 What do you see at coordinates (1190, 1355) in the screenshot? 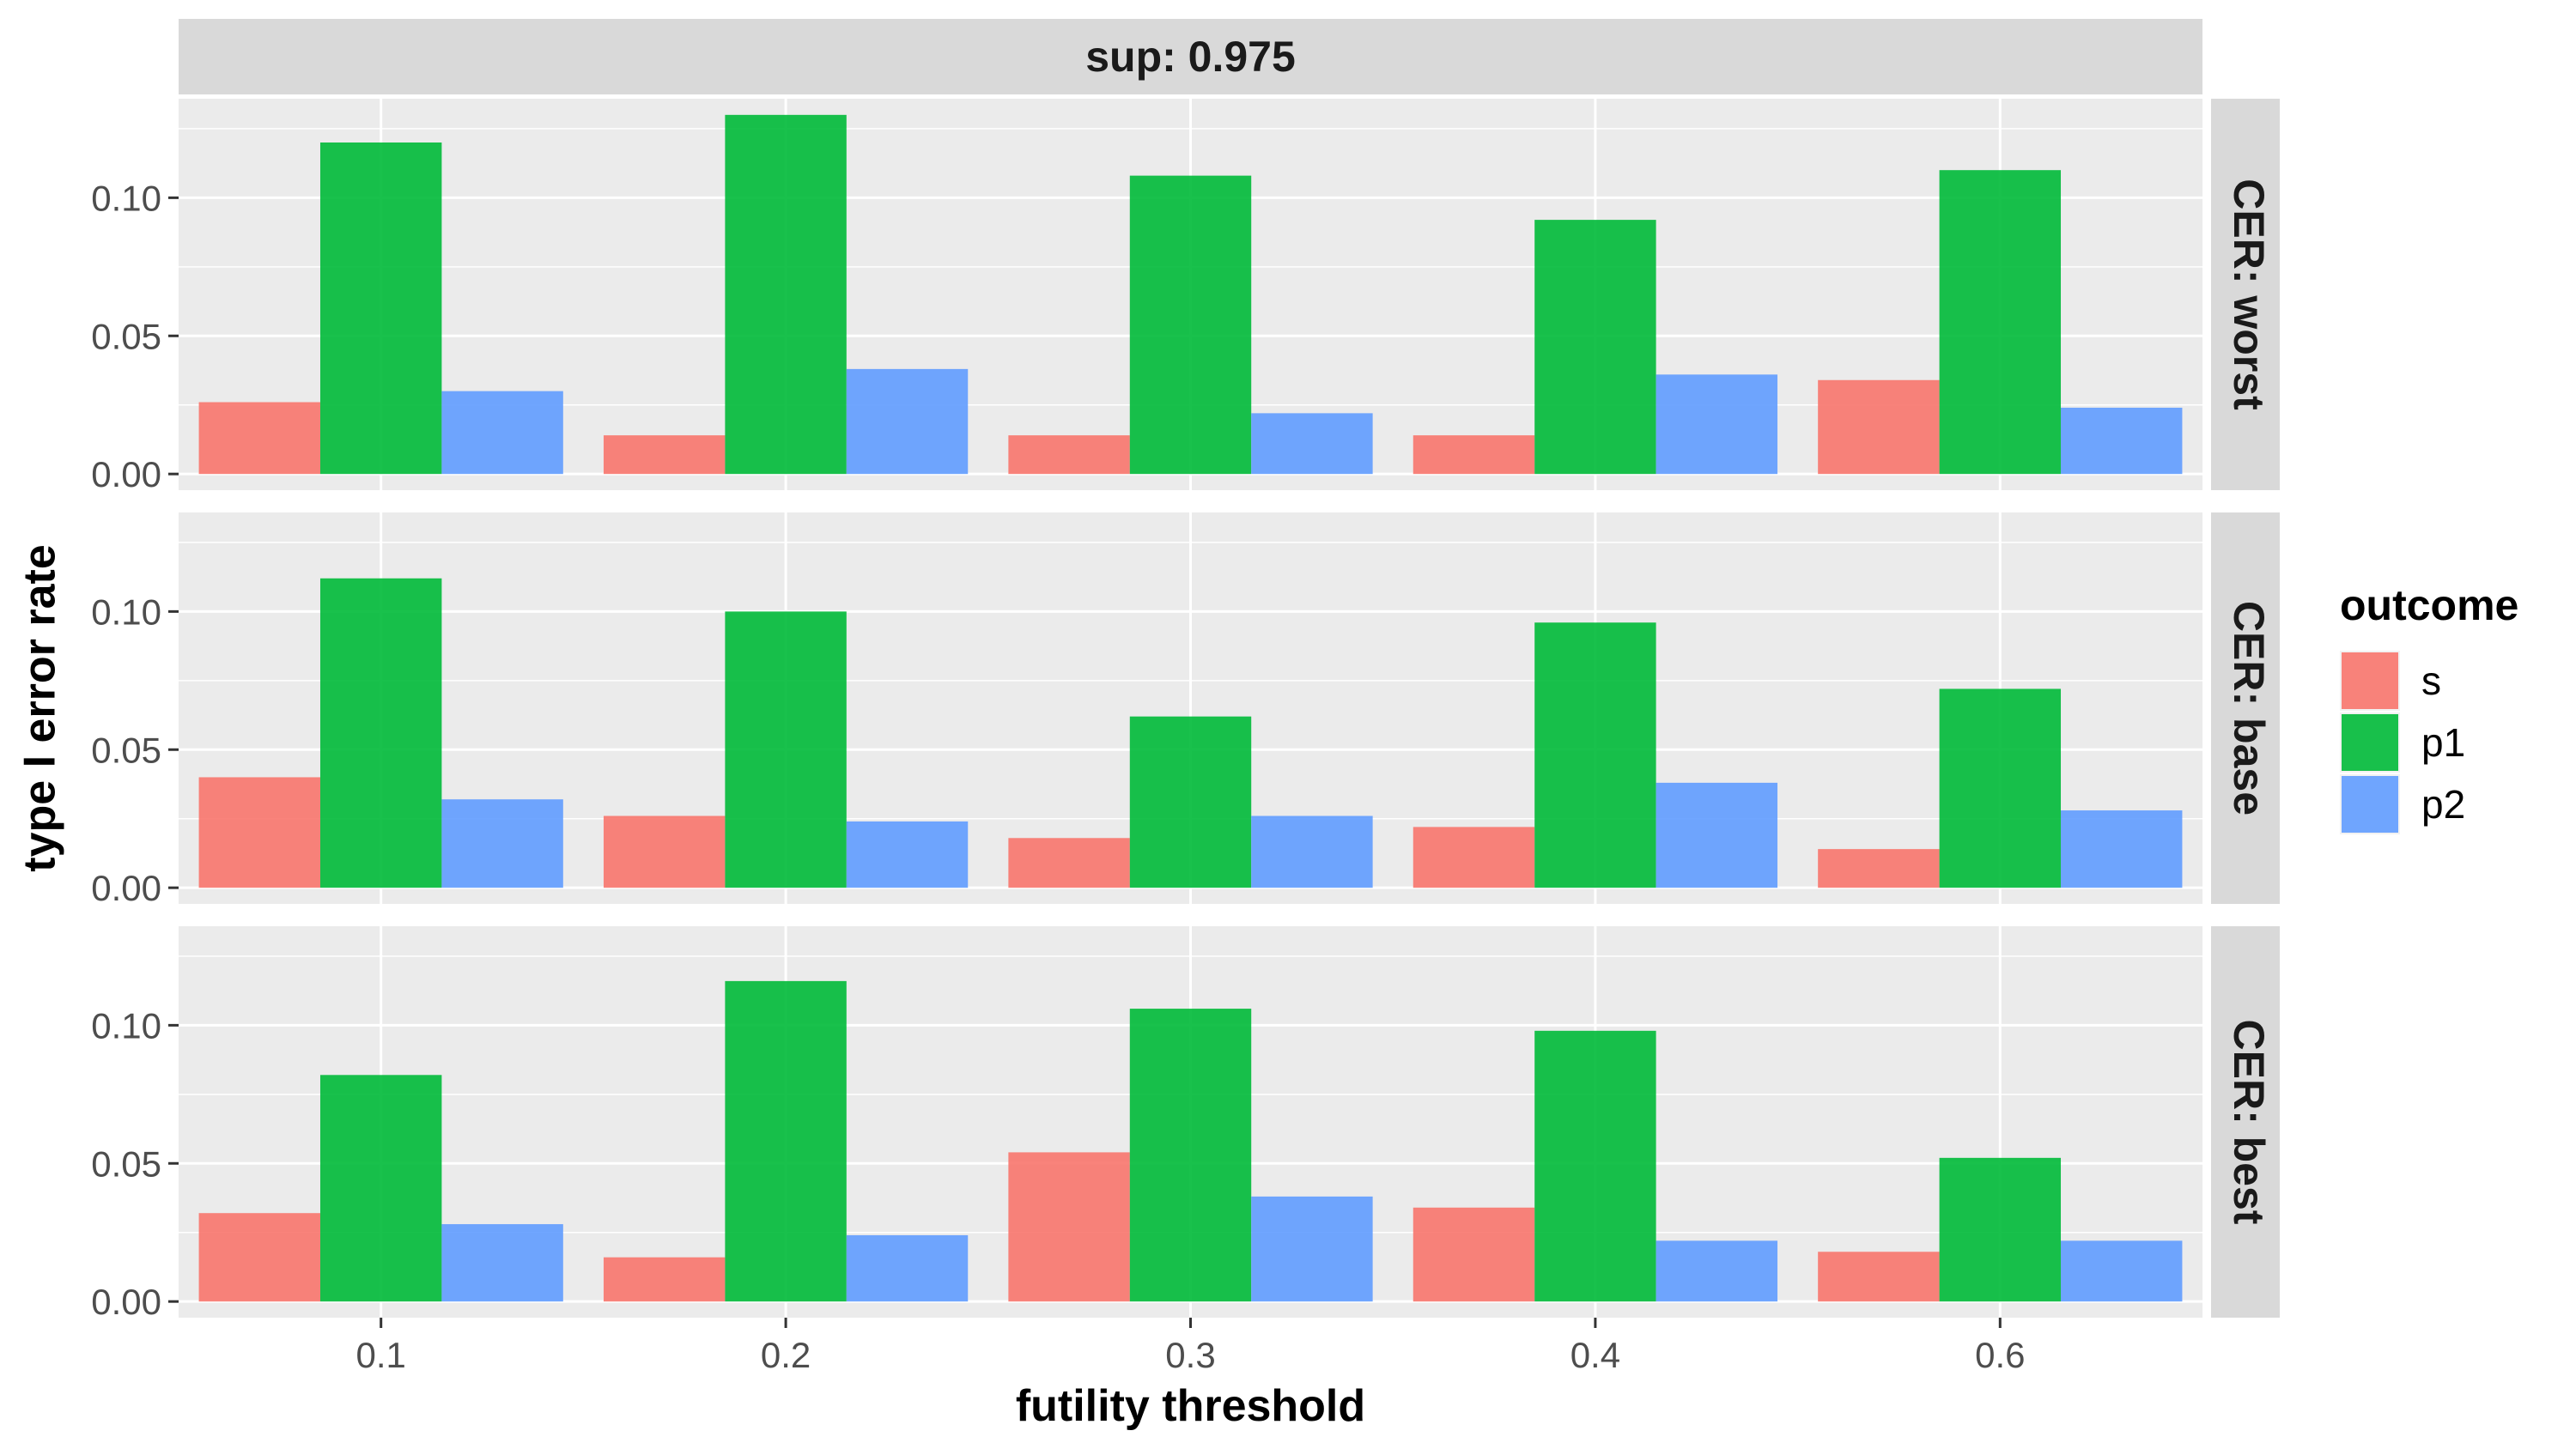
I see `x-tick-label: 0.3` at bounding box center [1190, 1355].